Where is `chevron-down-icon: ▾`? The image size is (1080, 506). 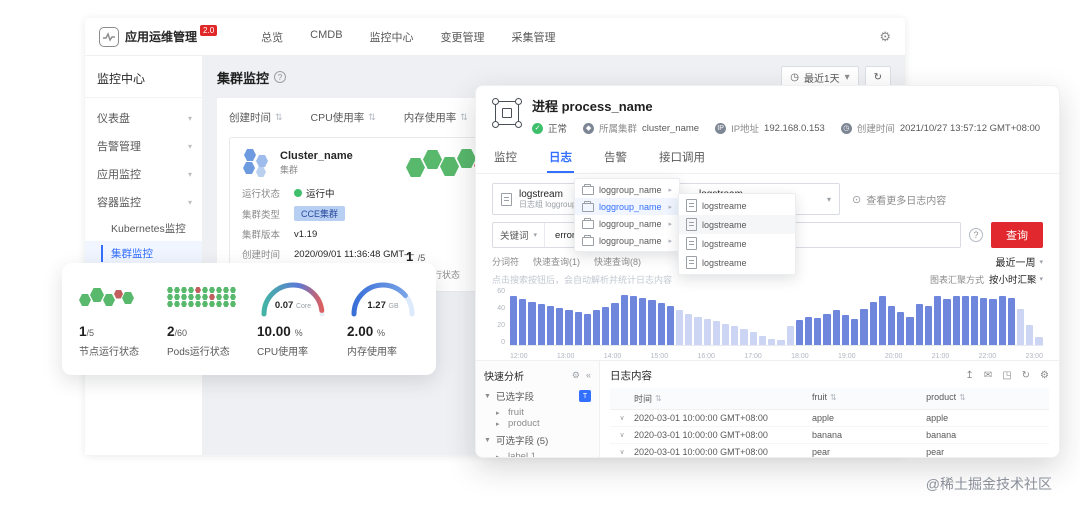
chevron-down-icon: ▾ is located at coordinates (535, 235).